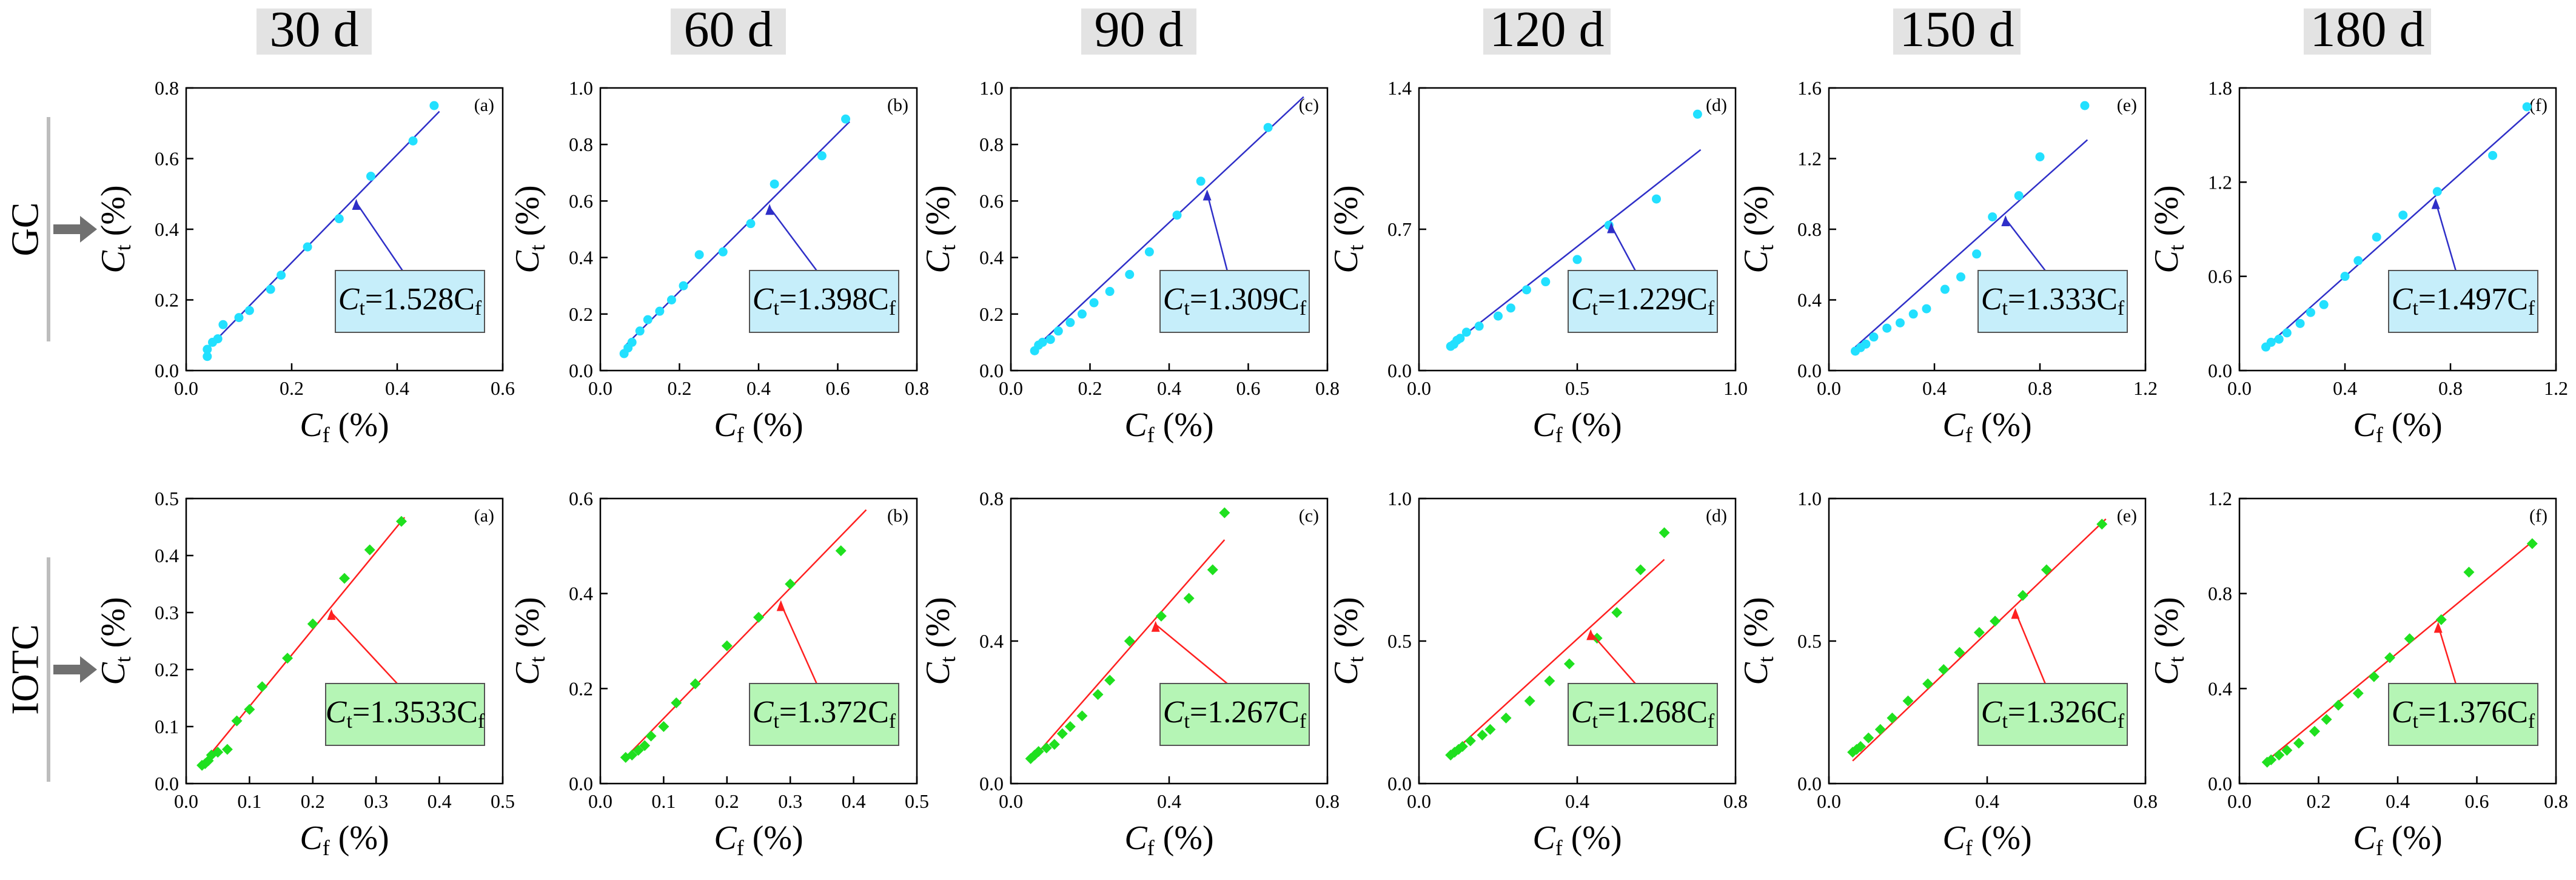 This screenshot has height=880, width=2576. What do you see at coordinates (663, 801) in the screenshot?
I see `x-tick-label: 0.1` at bounding box center [663, 801].